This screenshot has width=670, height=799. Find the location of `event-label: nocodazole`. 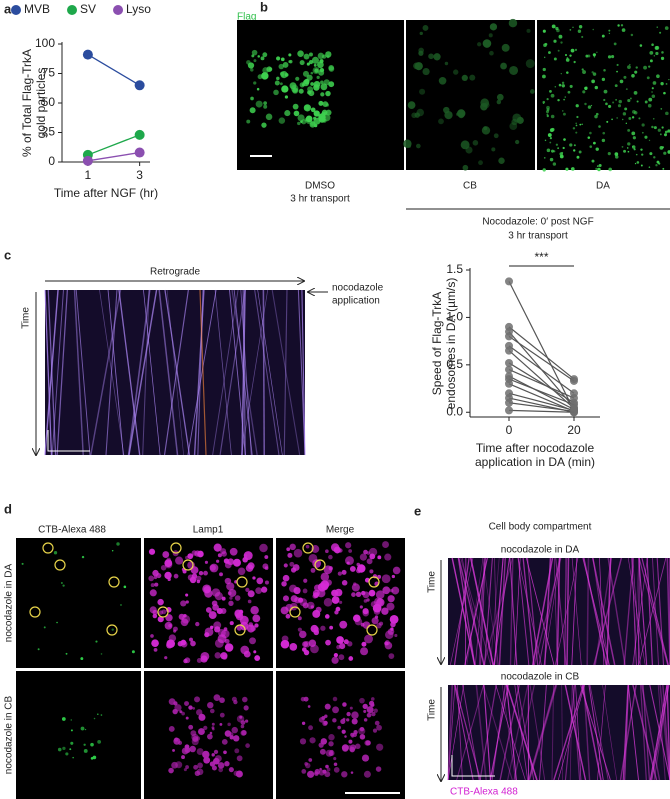

event-label: nocodazole is located at coordinates (358, 288).